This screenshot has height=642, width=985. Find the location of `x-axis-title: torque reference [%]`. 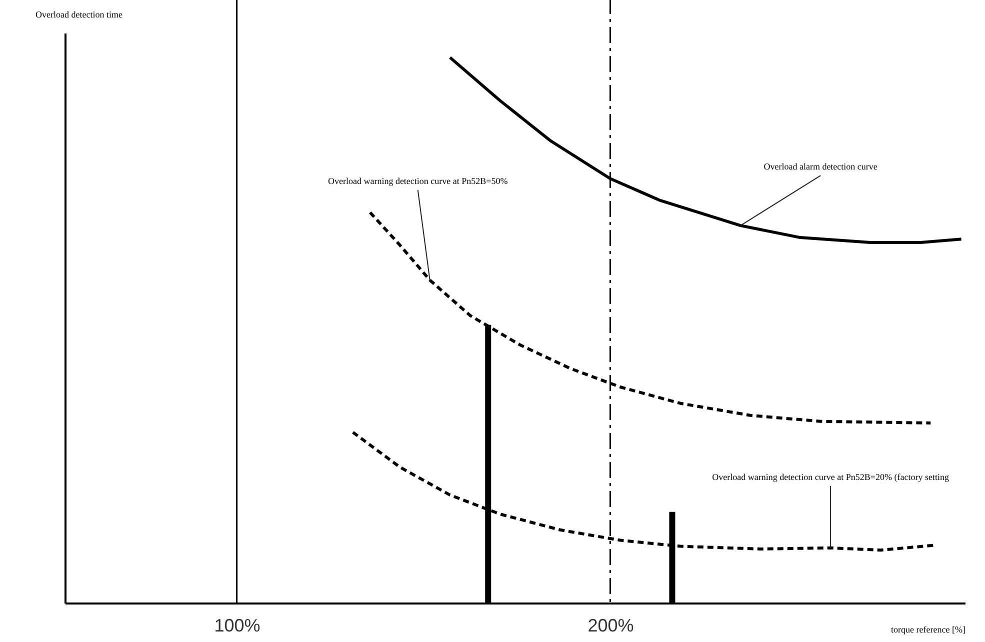

x-axis-title: torque reference [%] is located at coordinates (928, 629).